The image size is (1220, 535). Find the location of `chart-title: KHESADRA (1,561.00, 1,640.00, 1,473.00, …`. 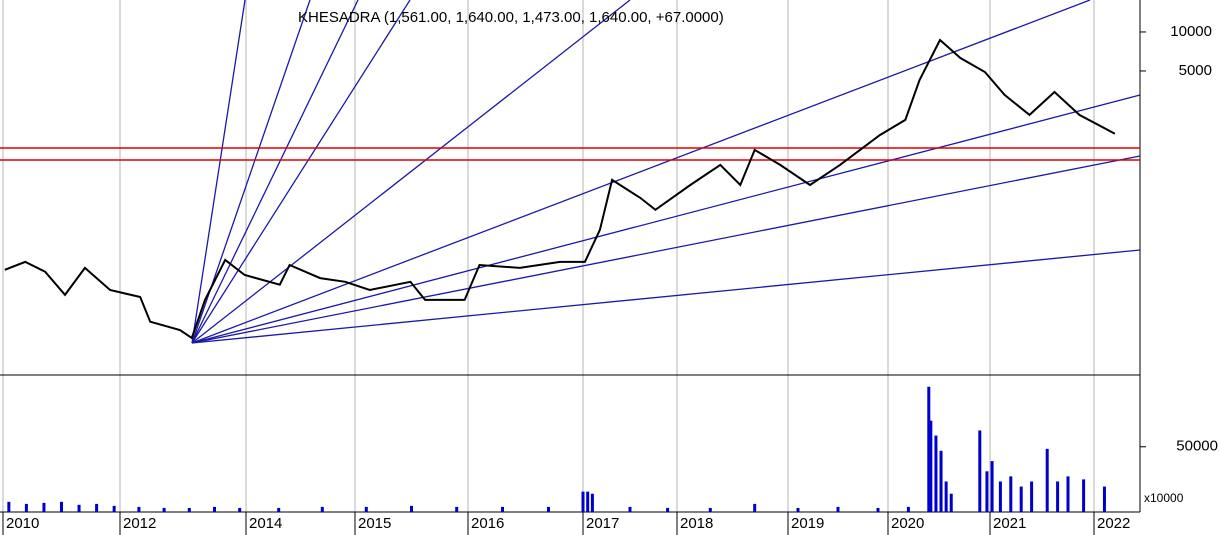

chart-title: KHESADRA (1,561.00, 1,640.00, 1,473.00, … is located at coordinates (511, 17).